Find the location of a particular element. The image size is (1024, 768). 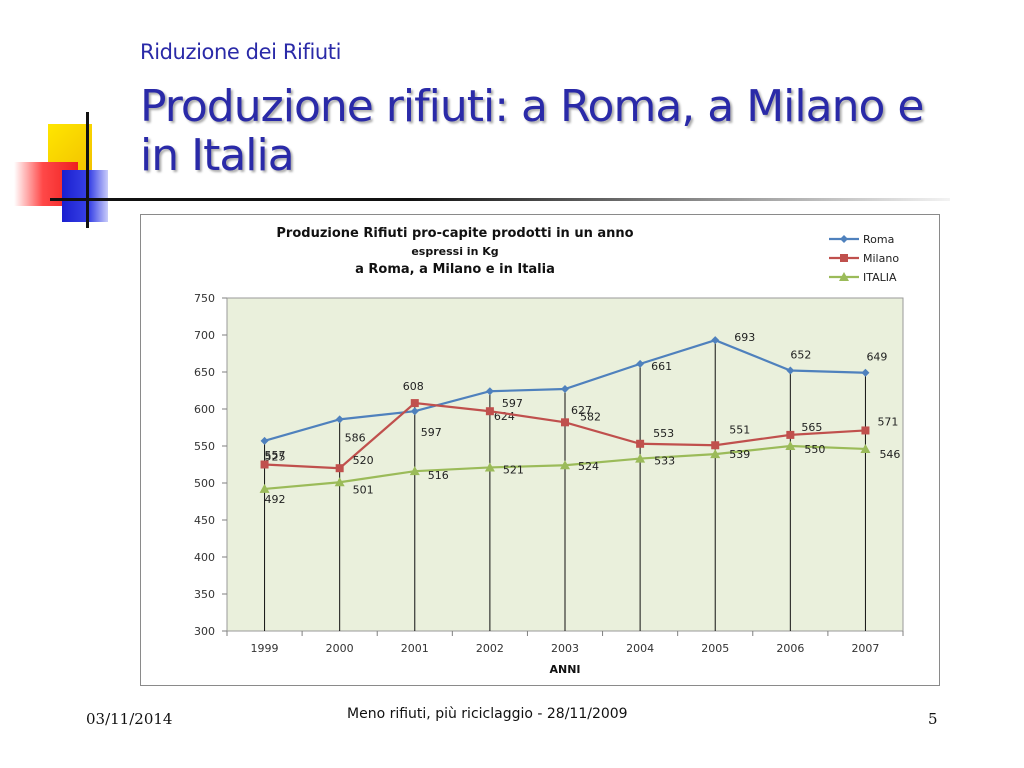

data-label: 550 is located at coordinates (814, 449).